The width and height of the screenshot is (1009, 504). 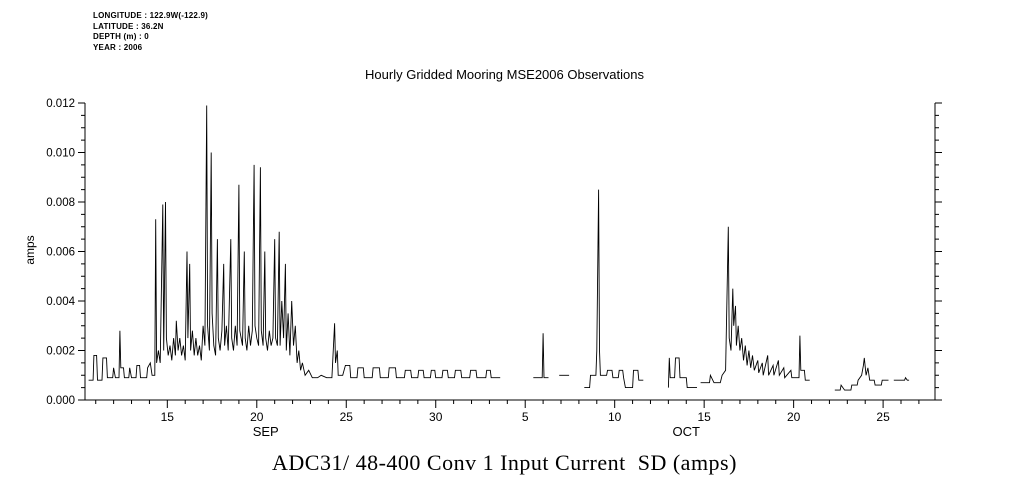 I want to click on y-tick-label: 0.000, so click(x=60, y=401).